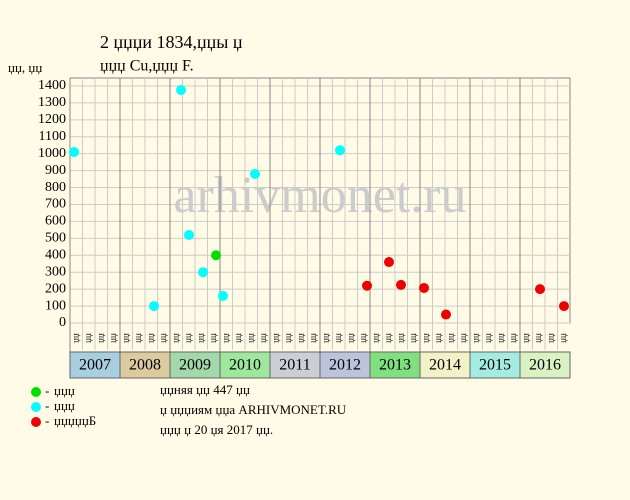  Describe the element at coordinates (205, 389) in the screenshot. I see `note: џџняя џџ 447 џџ` at that location.